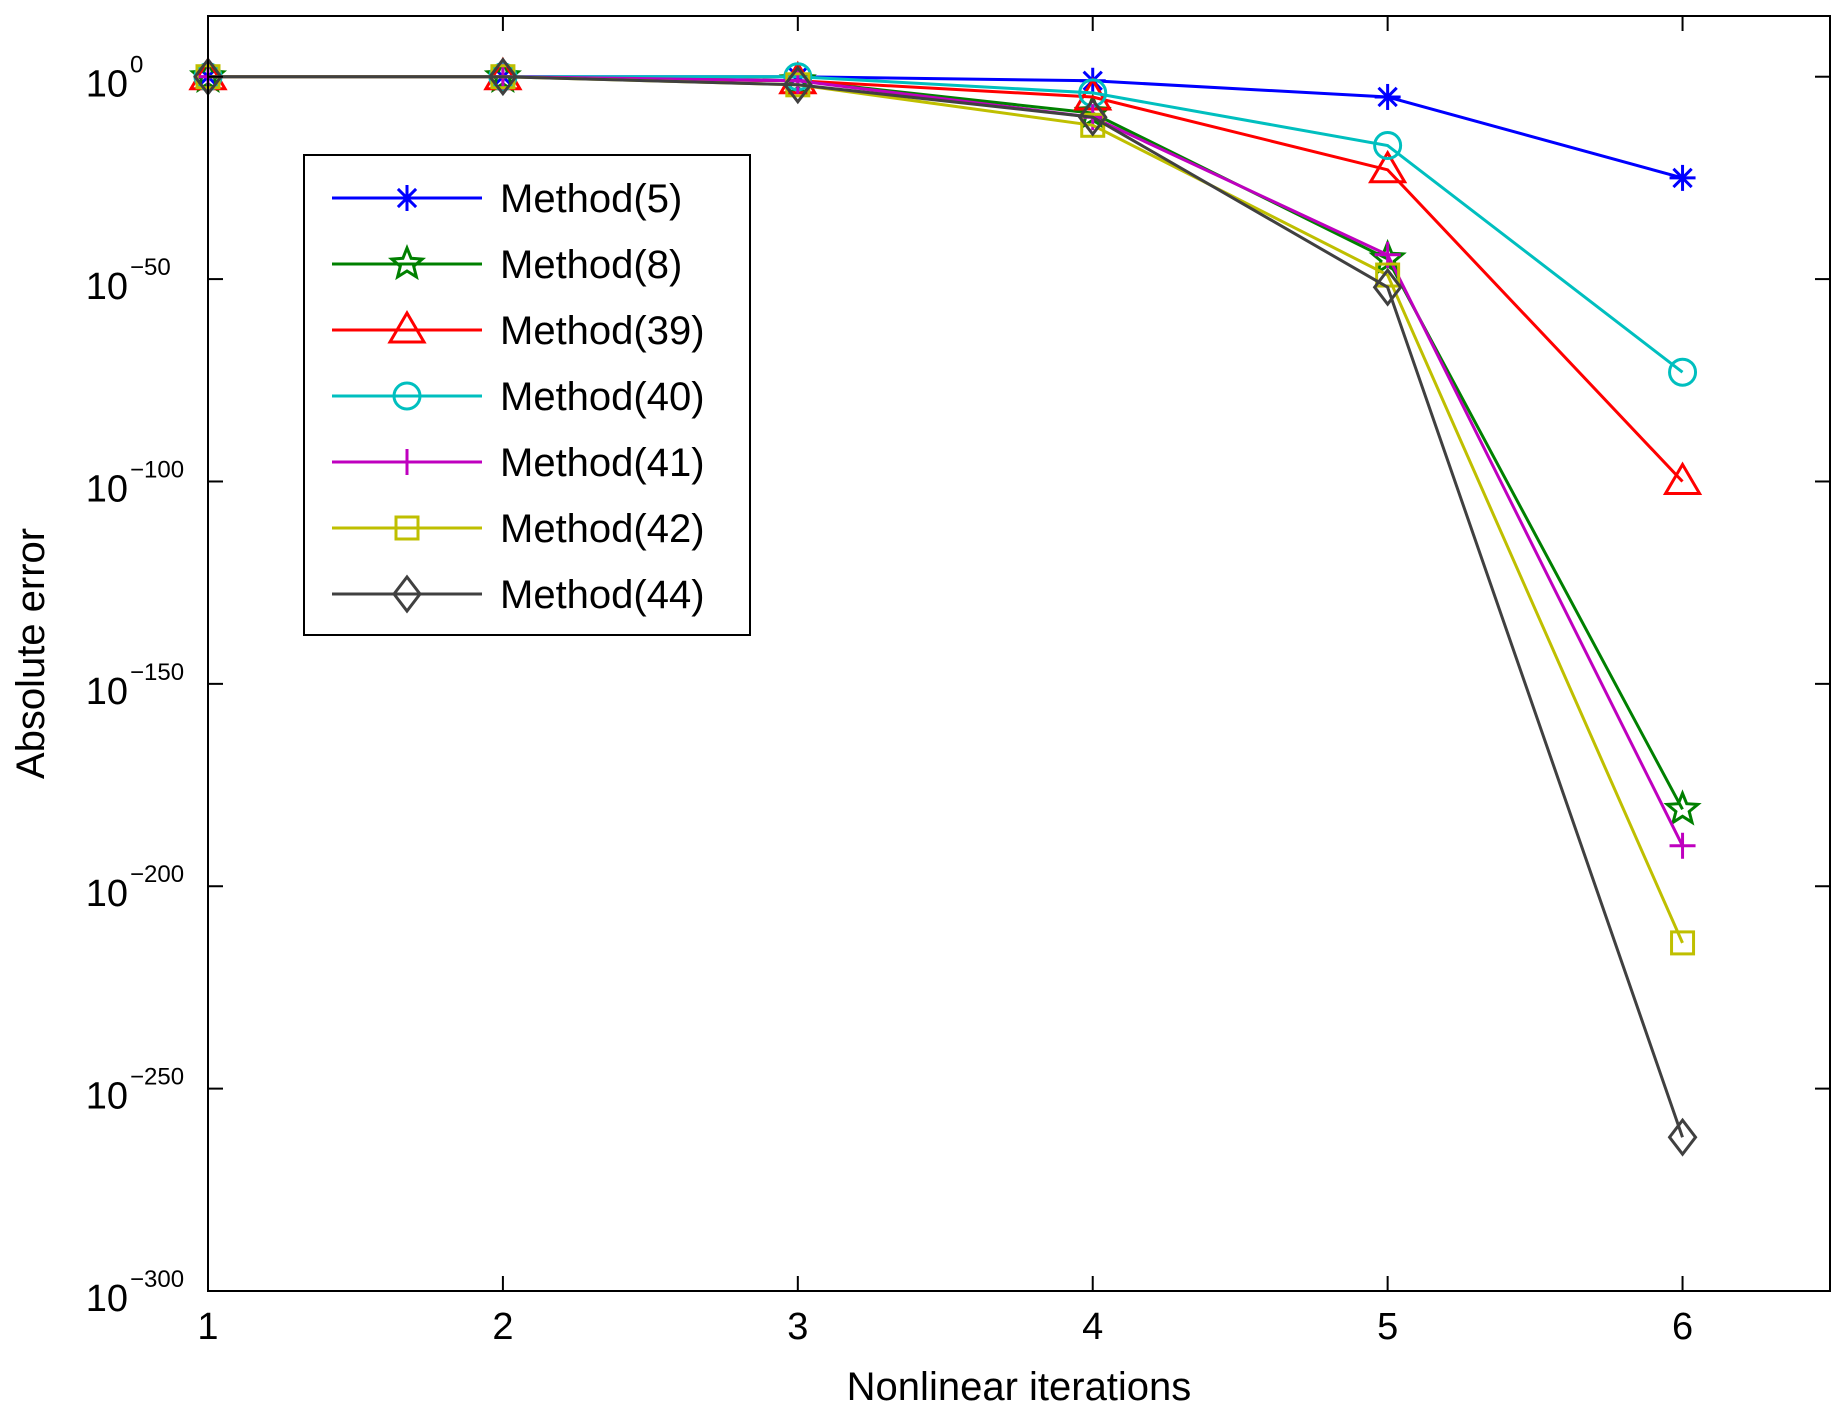 Image resolution: width=1841 pixels, height=1413 pixels. Describe the element at coordinates (136, 65) in the screenshot. I see `y-tick-exponent: 0` at that location.